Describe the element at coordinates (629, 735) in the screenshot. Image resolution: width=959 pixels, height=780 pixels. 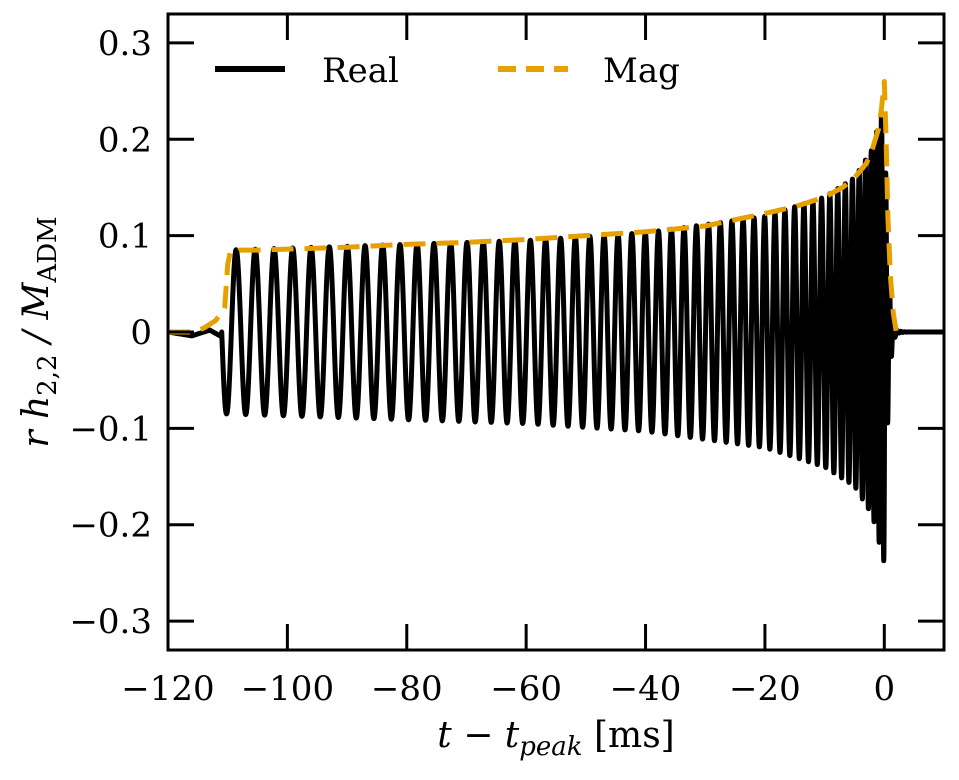
I see `x-axis-label-unit: [ms]` at that location.